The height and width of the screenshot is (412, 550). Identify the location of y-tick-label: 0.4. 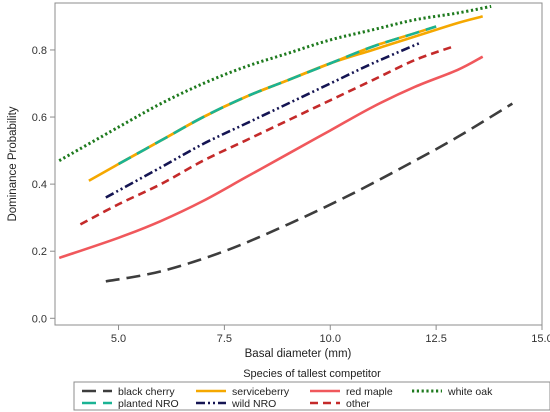
(39, 185).